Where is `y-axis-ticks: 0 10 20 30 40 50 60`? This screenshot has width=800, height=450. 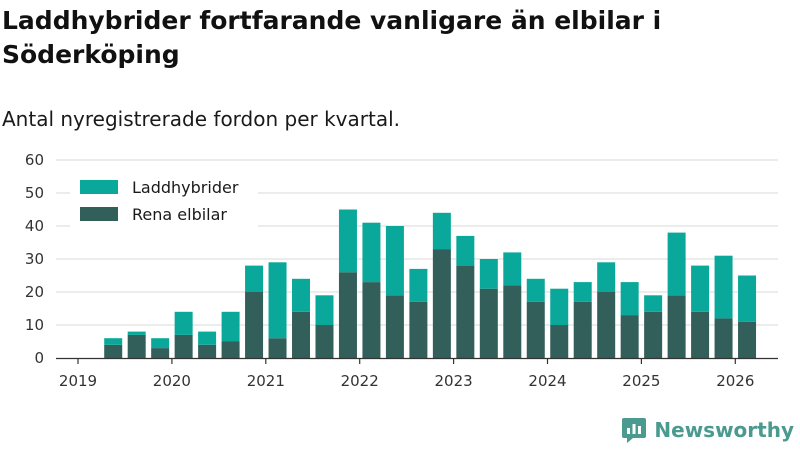
y-axis-ticks: 0 10 20 30 40 50 60 is located at coordinates (34, 259).